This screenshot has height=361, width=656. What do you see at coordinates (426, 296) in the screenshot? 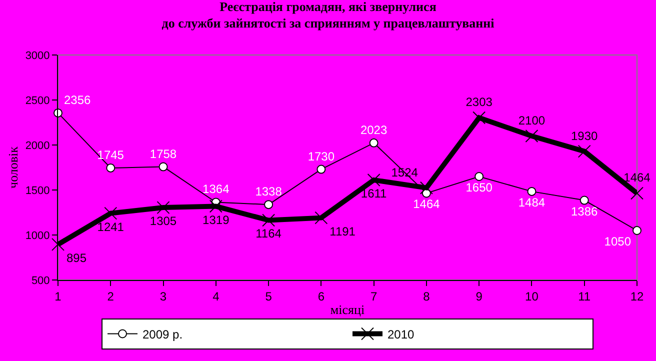
I see `x-tick-label: 8` at bounding box center [426, 296].